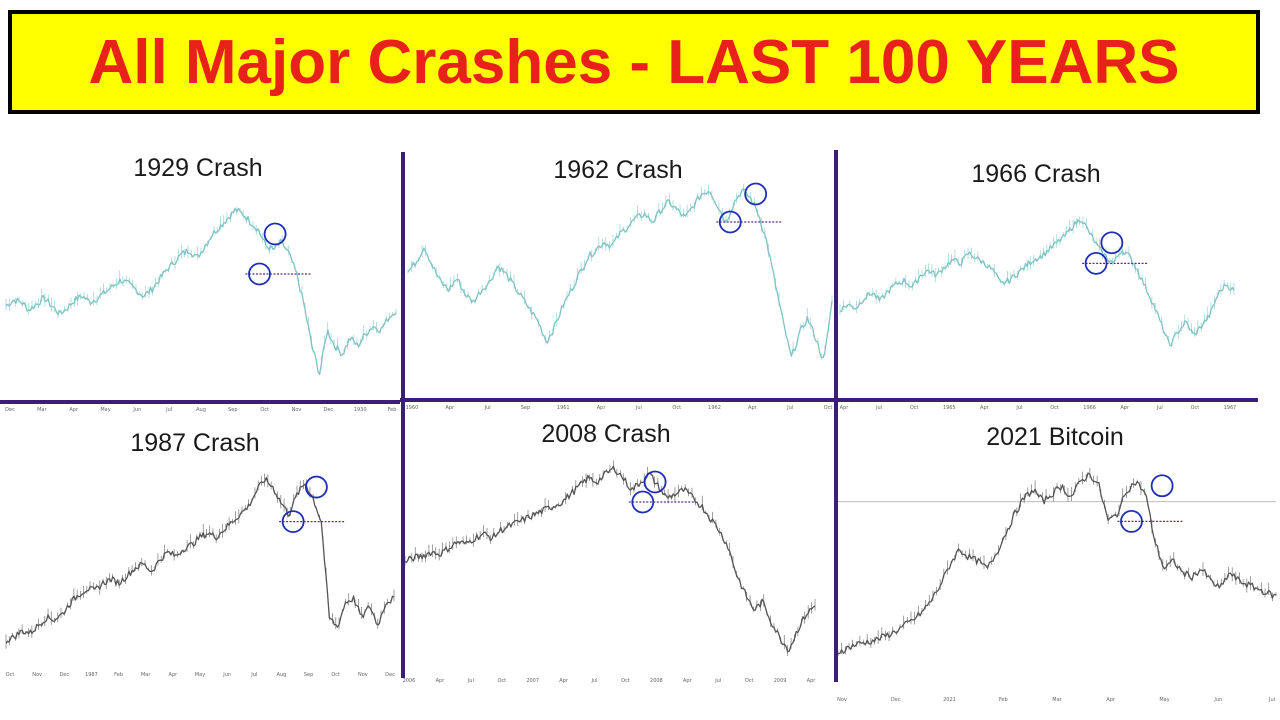 This screenshot has width=1280, height=720. I want to click on x-tick-label: 2007, so click(532, 681).